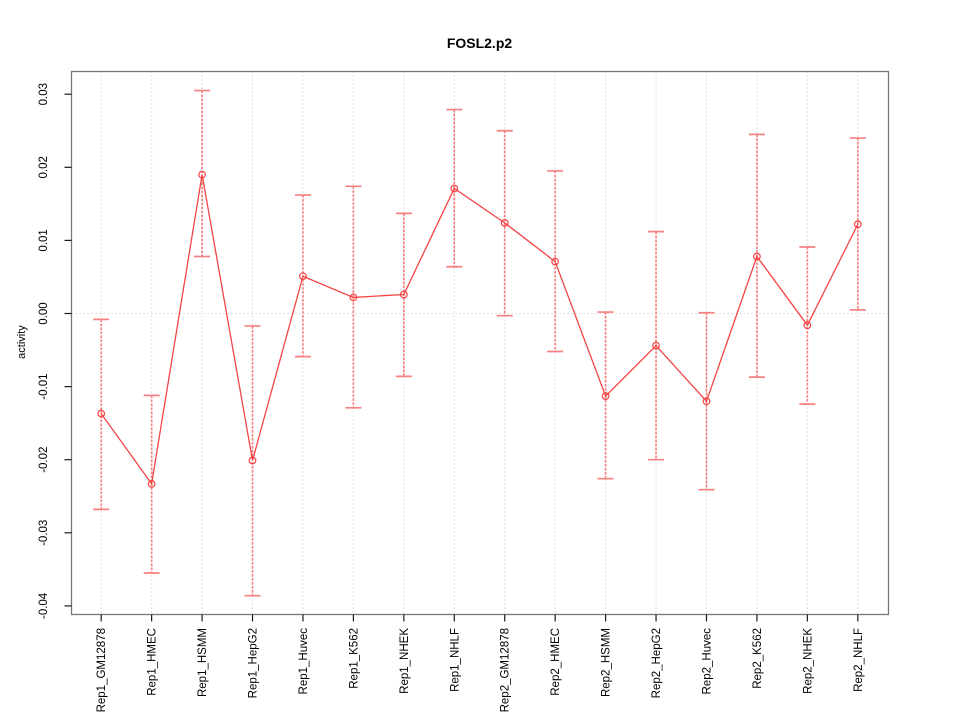 The height and width of the screenshot is (720, 960). What do you see at coordinates (44, 533) in the screenshot?
I see `y-tick-label: -0.03` at bounding box center [44, 533].